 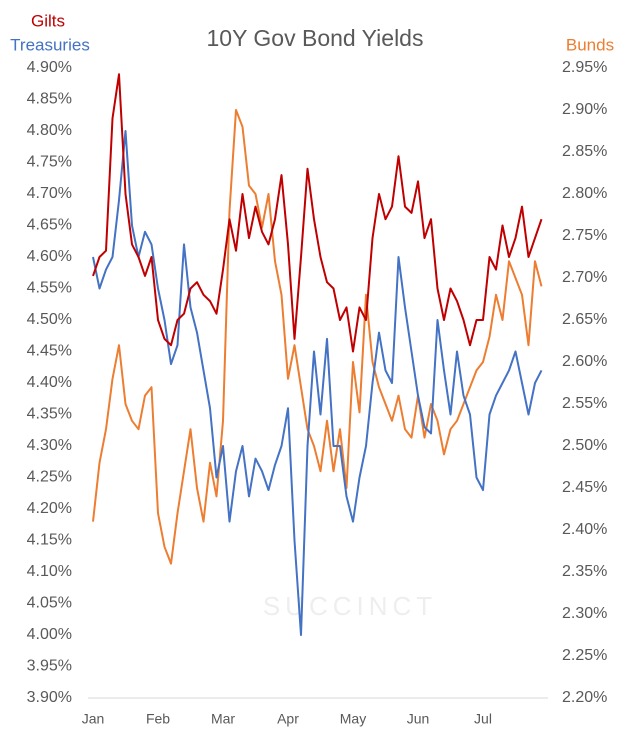 What do you see at coordinates (49, 508) in the screenshot?
I see `y-tick-label: 4.20%` at bounding box center [49, 508].